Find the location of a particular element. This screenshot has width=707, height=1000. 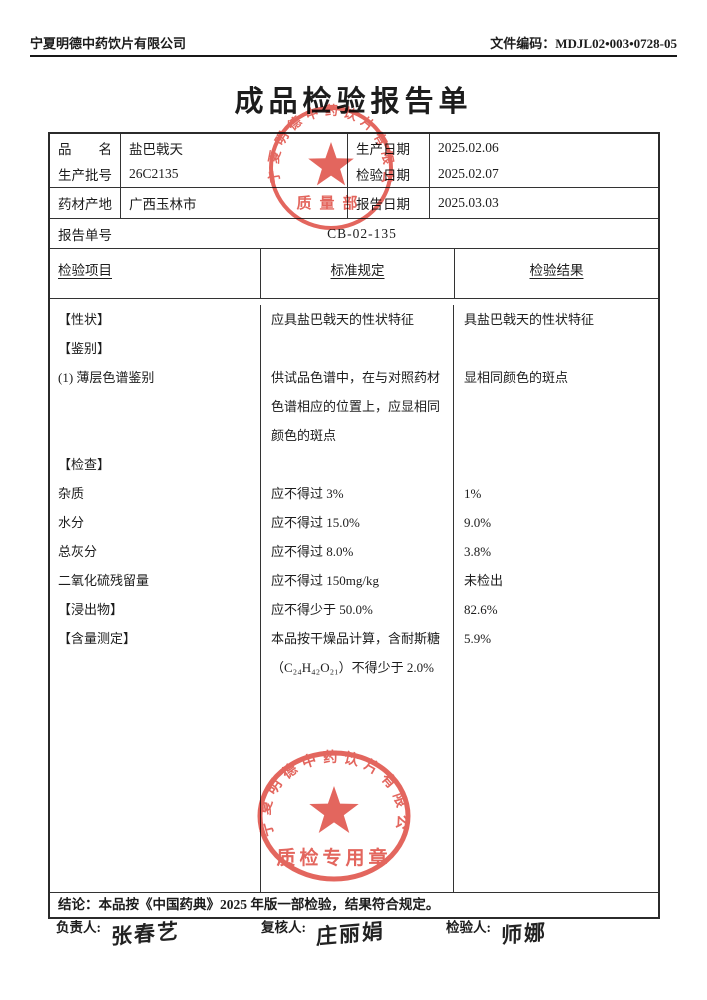

info-label: 生产批号 is located at coordinates (85, 174).